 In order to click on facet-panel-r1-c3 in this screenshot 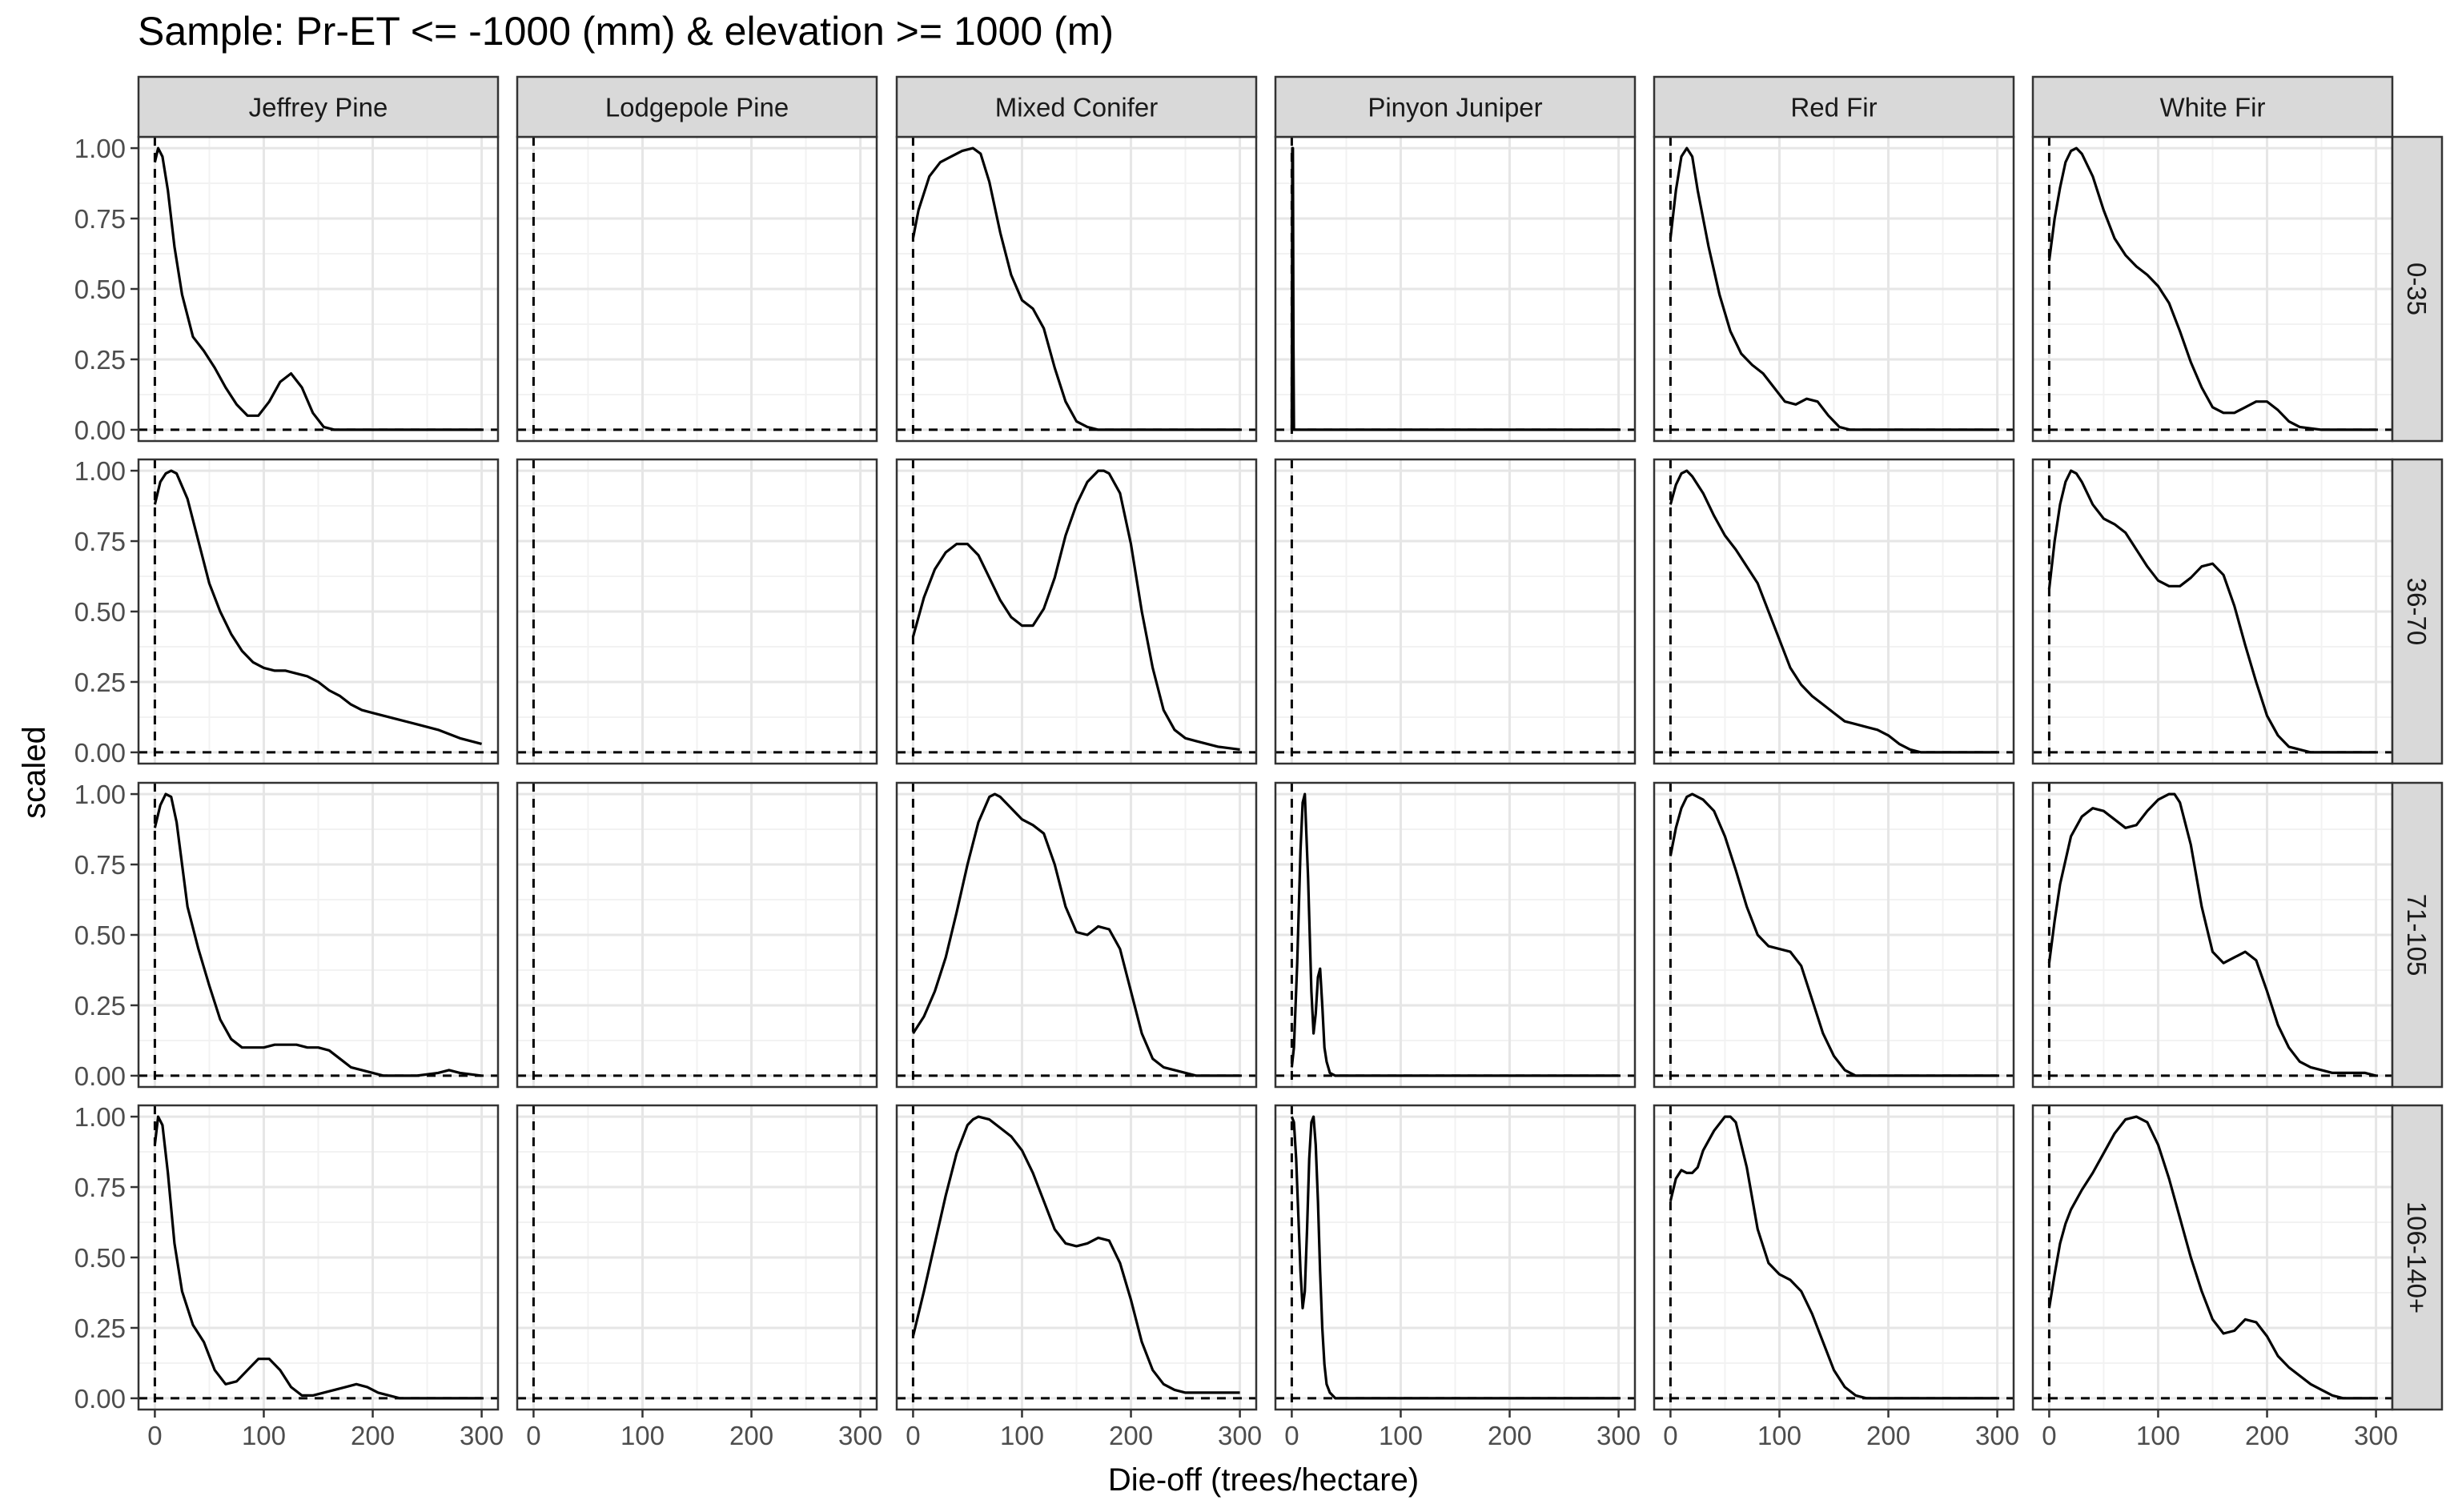, I will do `click(1455, 612)`.